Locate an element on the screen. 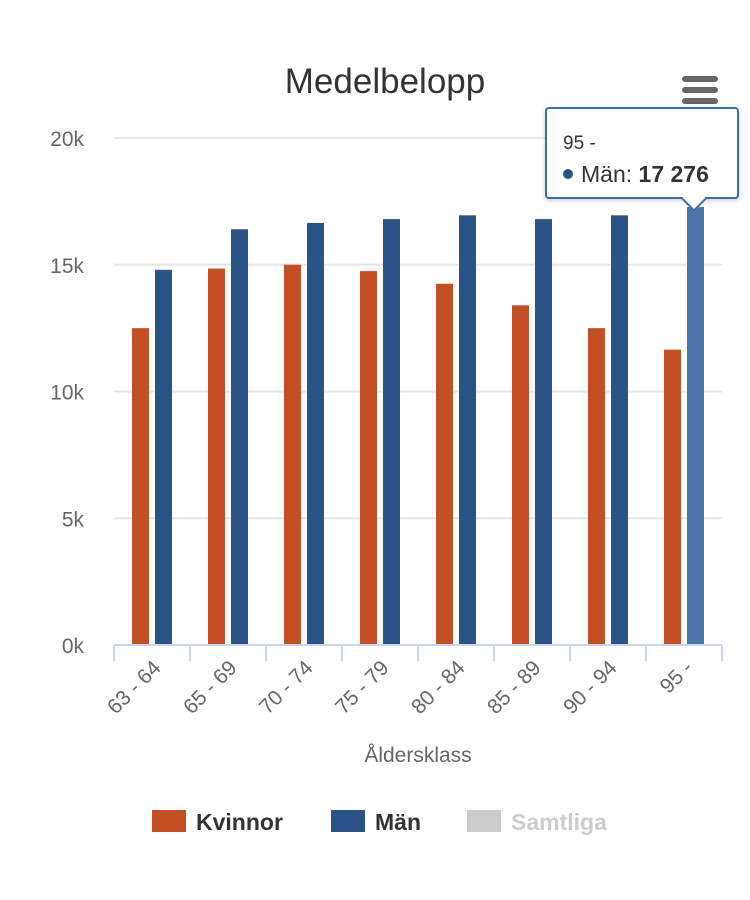 The height and width of the screenshot is (900, 750). x-tick-label: 70 - 74 is located at coordinates (286, 687).